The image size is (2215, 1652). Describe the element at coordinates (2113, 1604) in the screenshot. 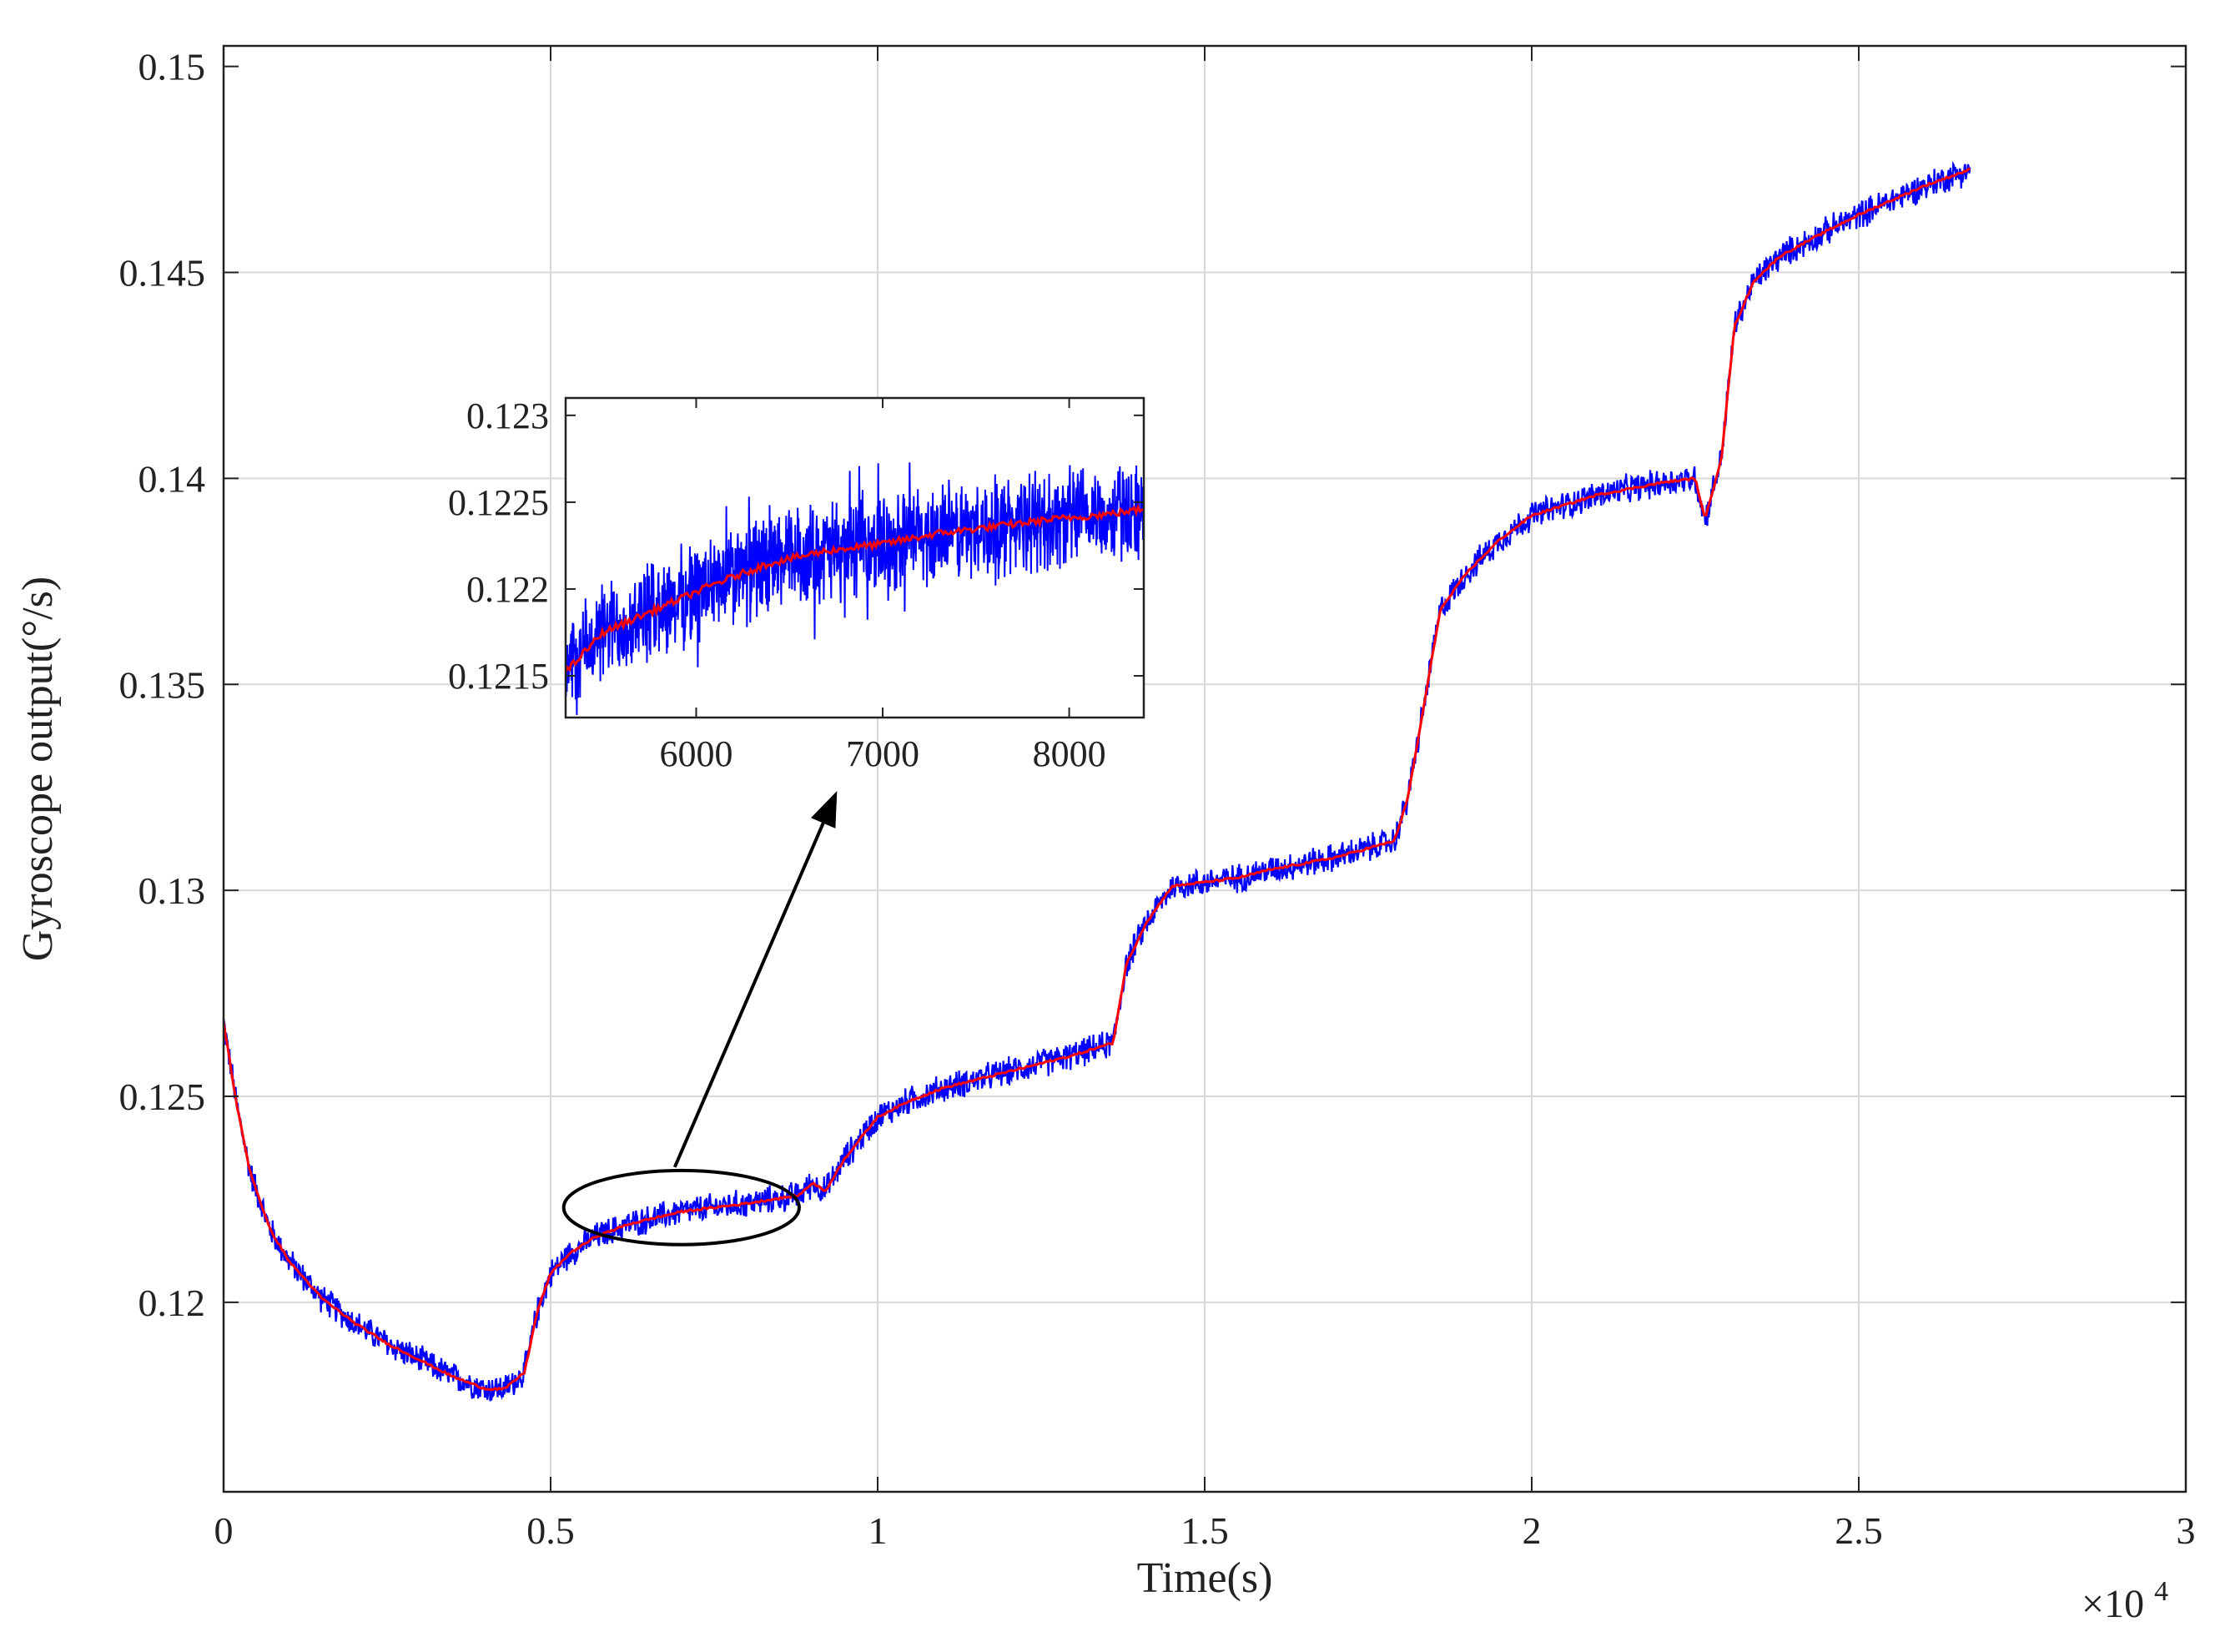

I see `x-axis-multiplier-base: ×10` at that location.